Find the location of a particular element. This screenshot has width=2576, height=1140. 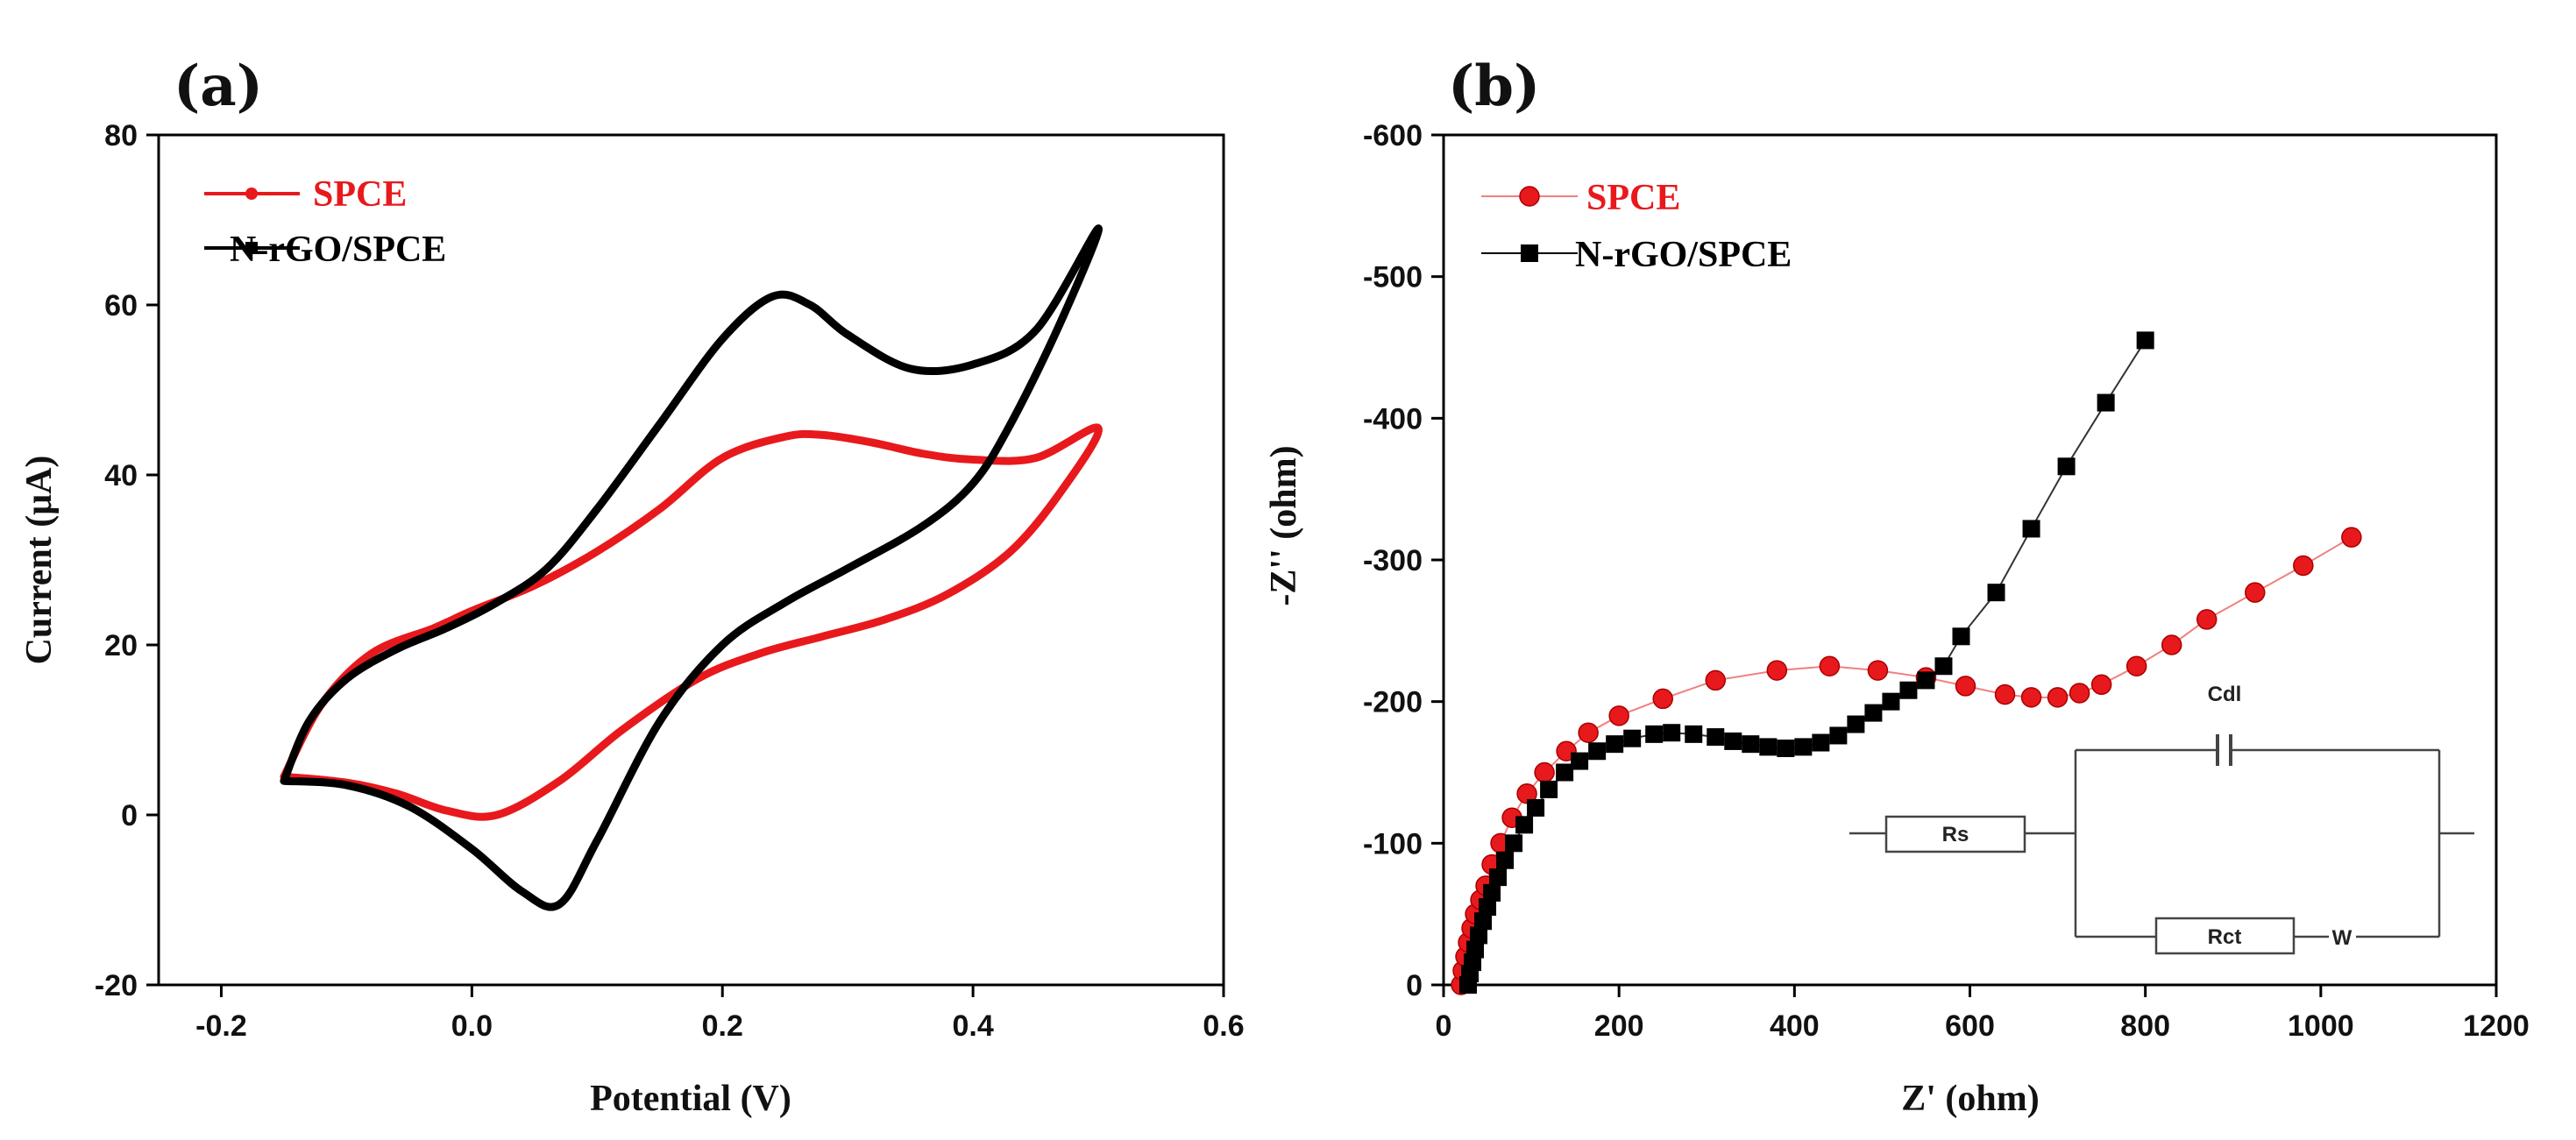

circuit-rct-label: Rct is located at coordinates (2225, 937).